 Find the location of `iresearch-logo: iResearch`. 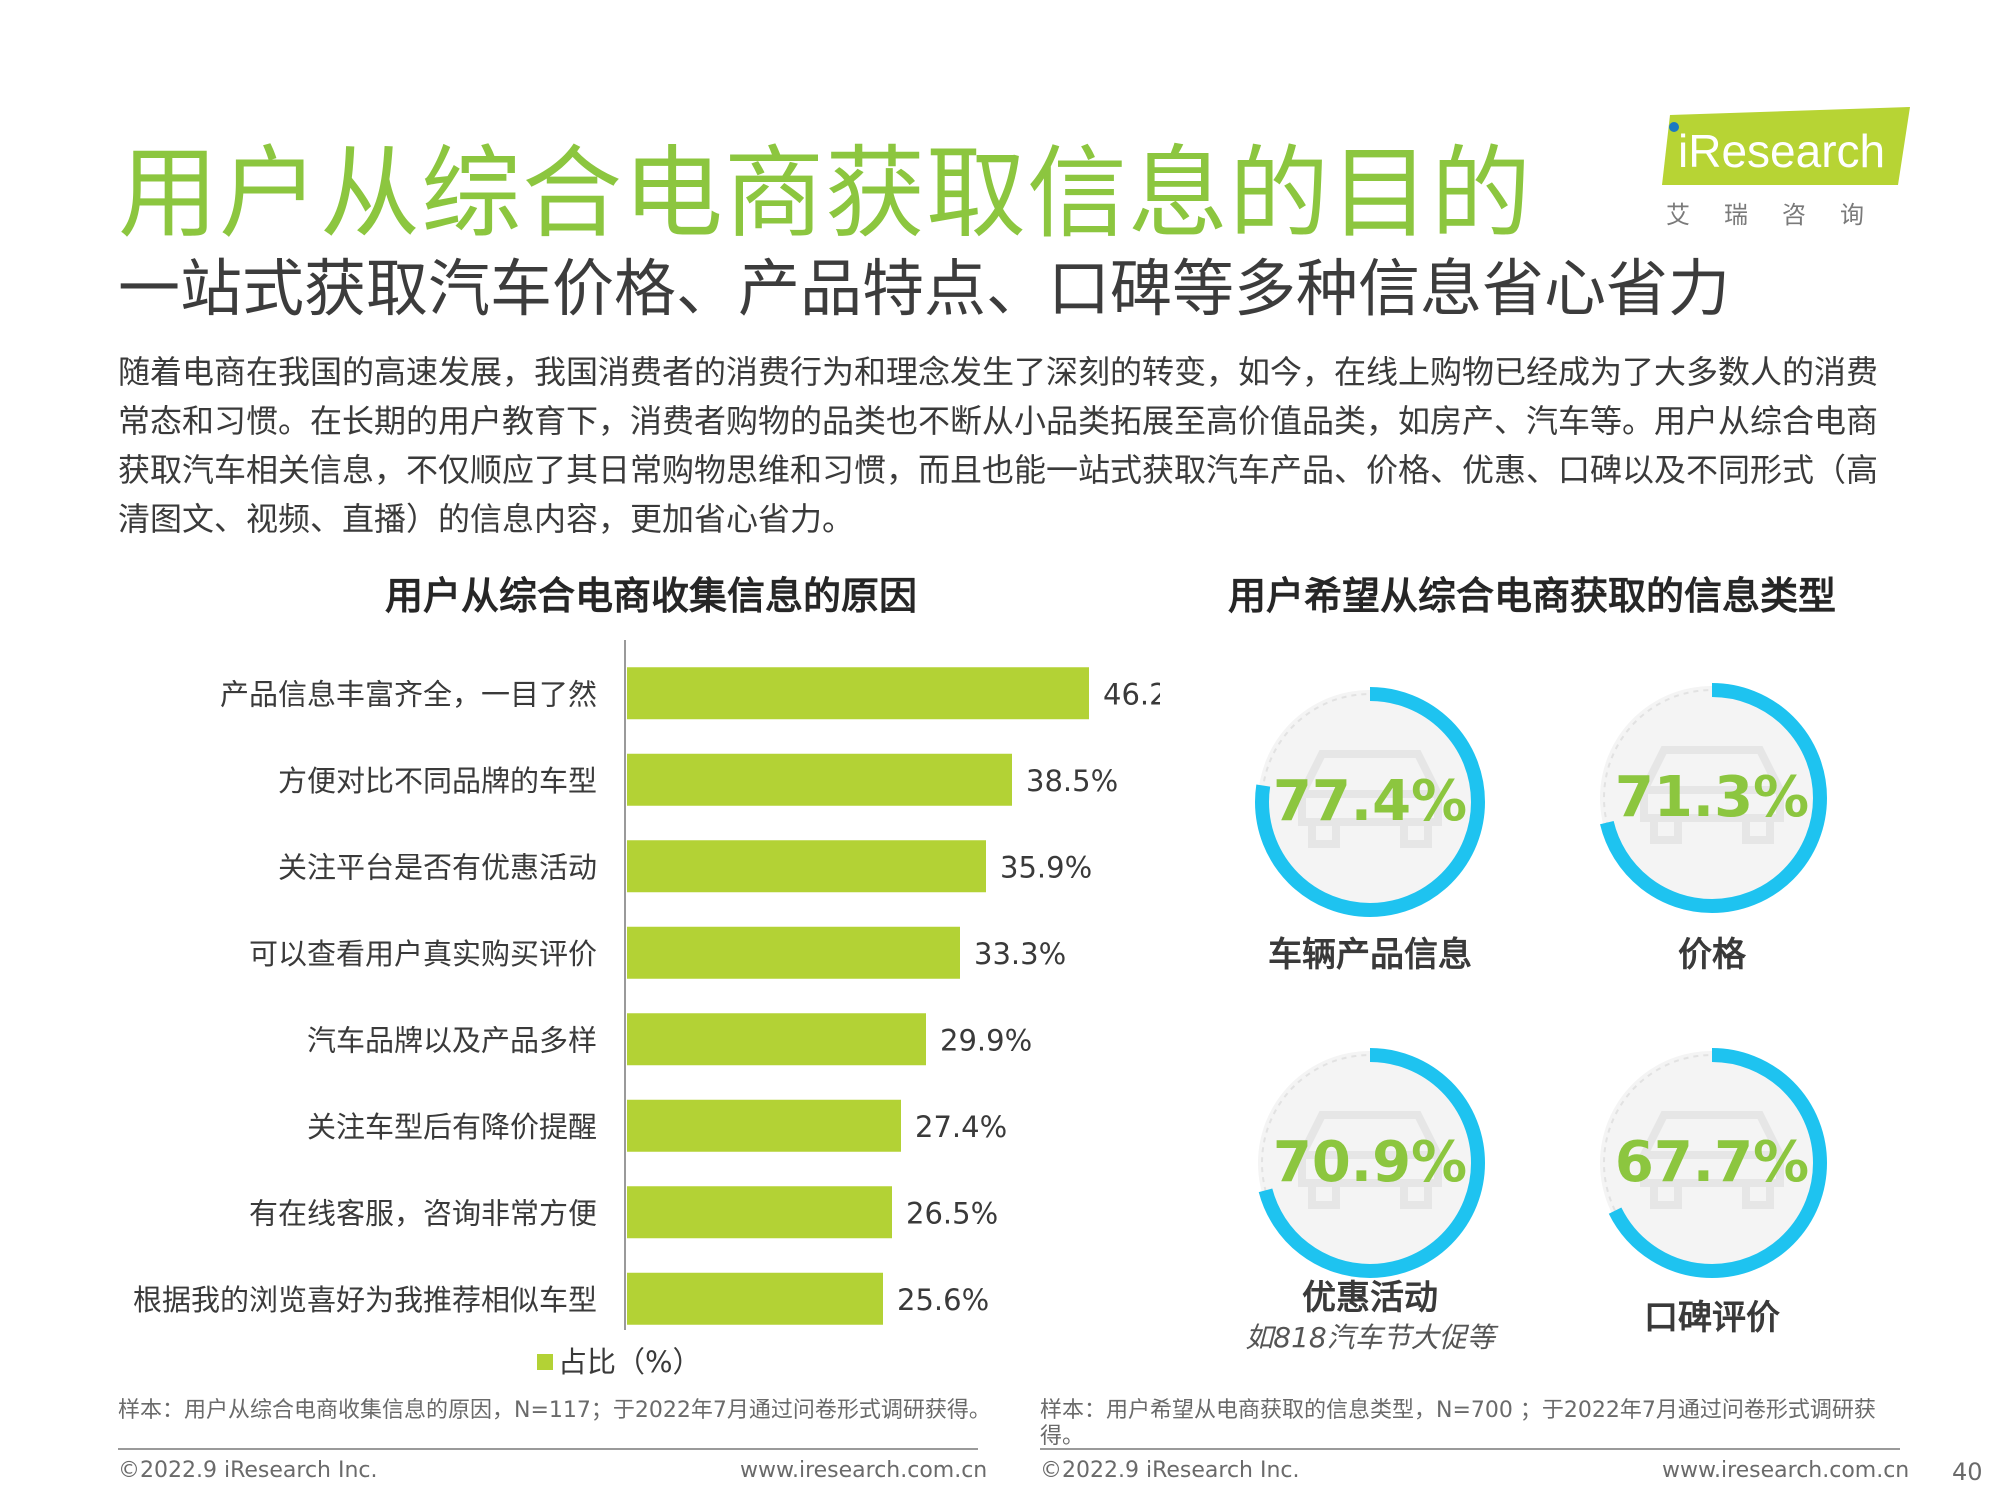

iresearch-logo: iResearch is located at coordinates (1787, 147).